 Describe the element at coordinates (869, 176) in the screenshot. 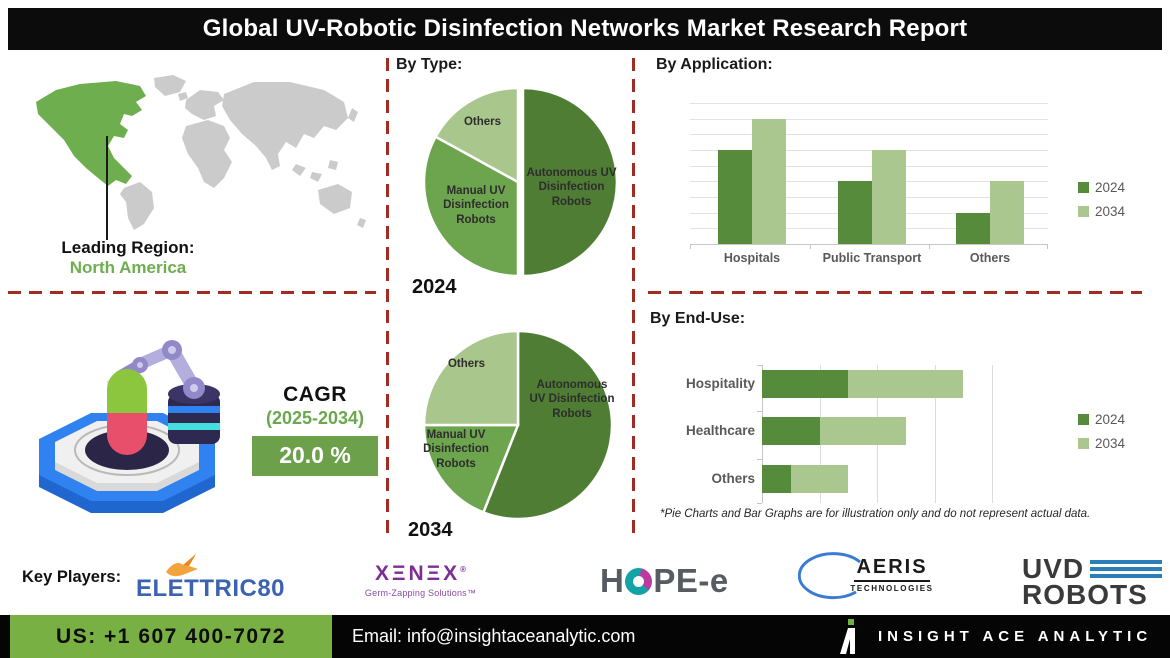

I see `application-bar-chart` at that location.